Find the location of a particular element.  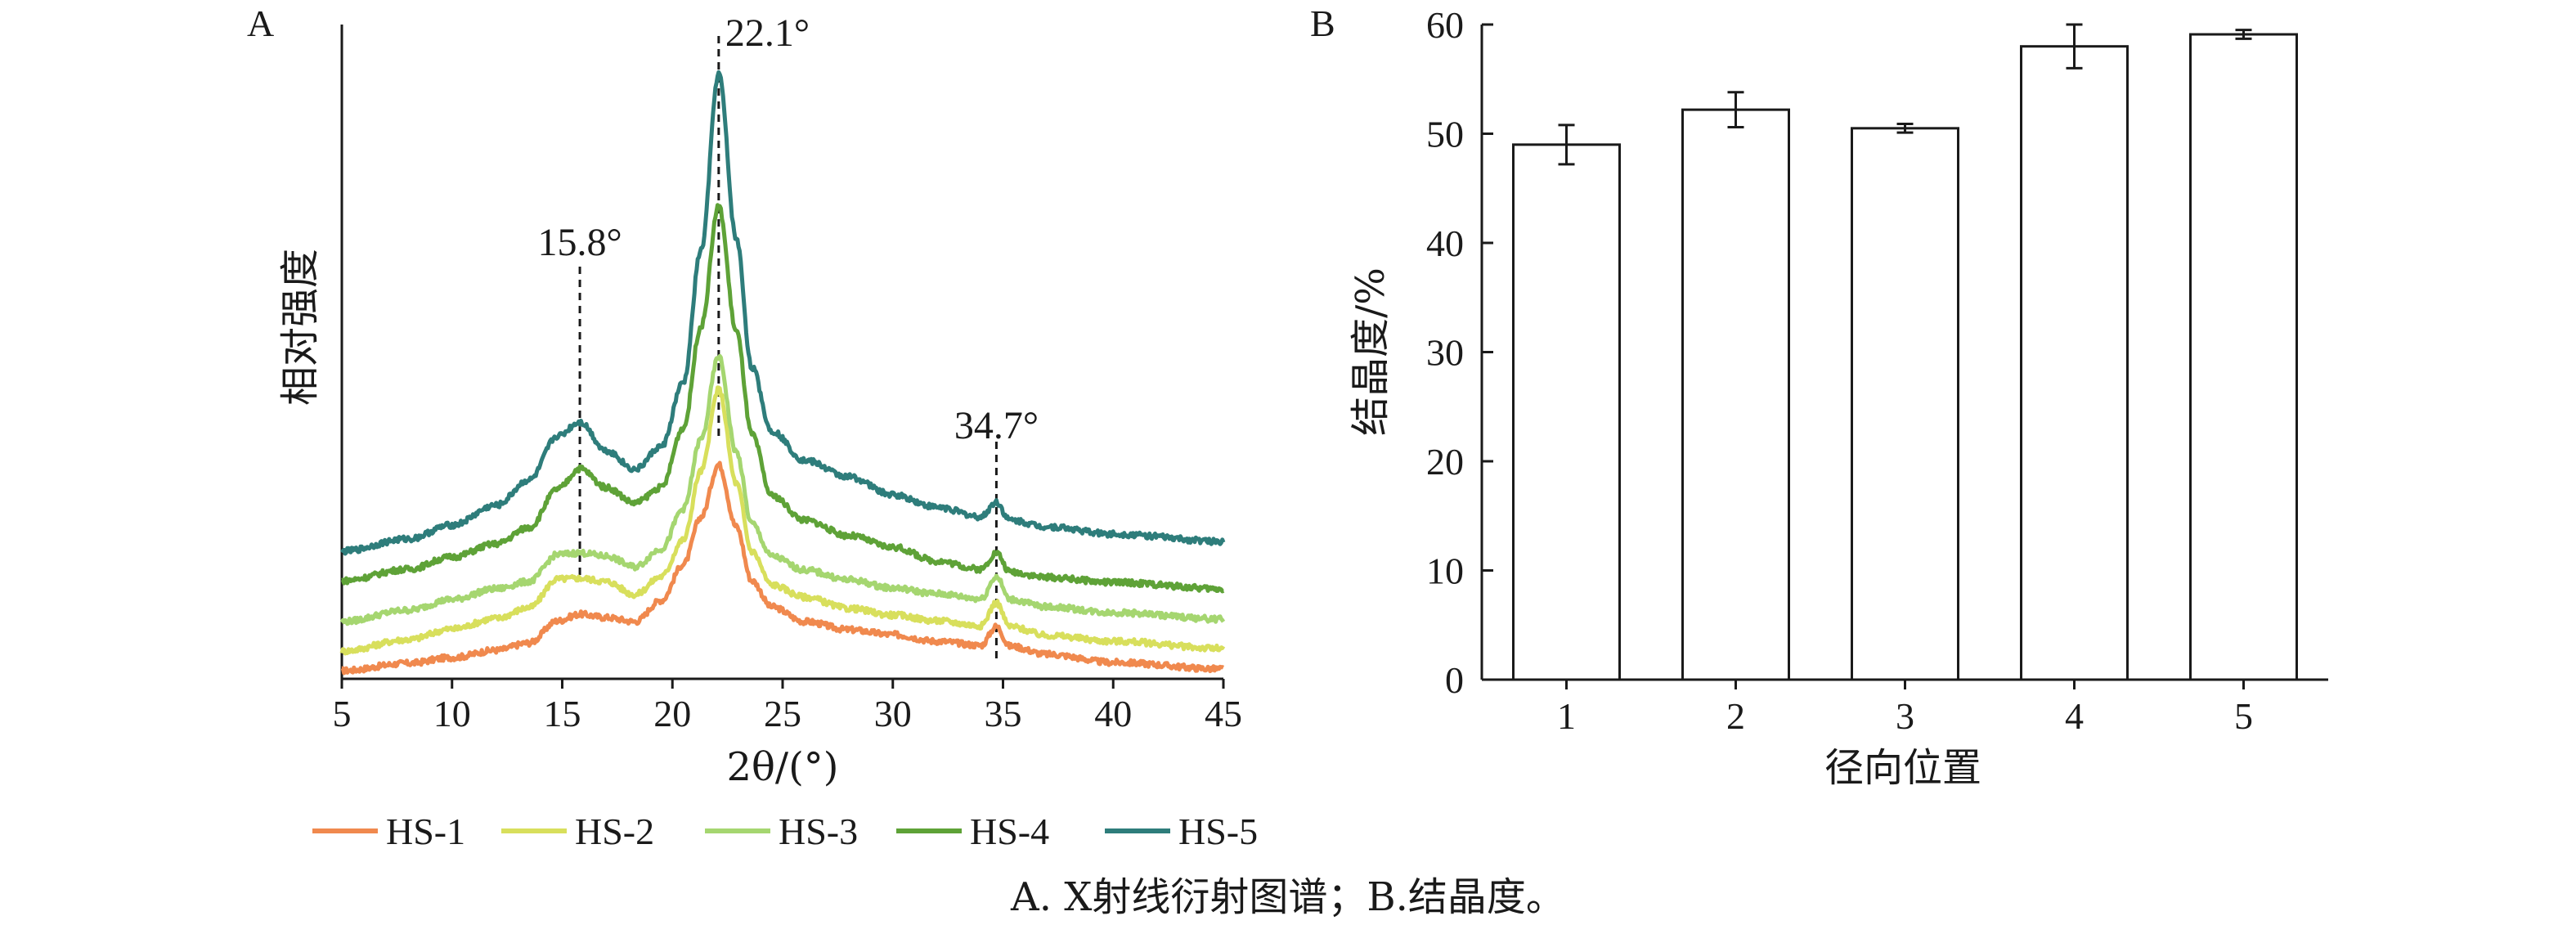

bar-x-tick-label: 5 is located at coordinates (2243, 716).